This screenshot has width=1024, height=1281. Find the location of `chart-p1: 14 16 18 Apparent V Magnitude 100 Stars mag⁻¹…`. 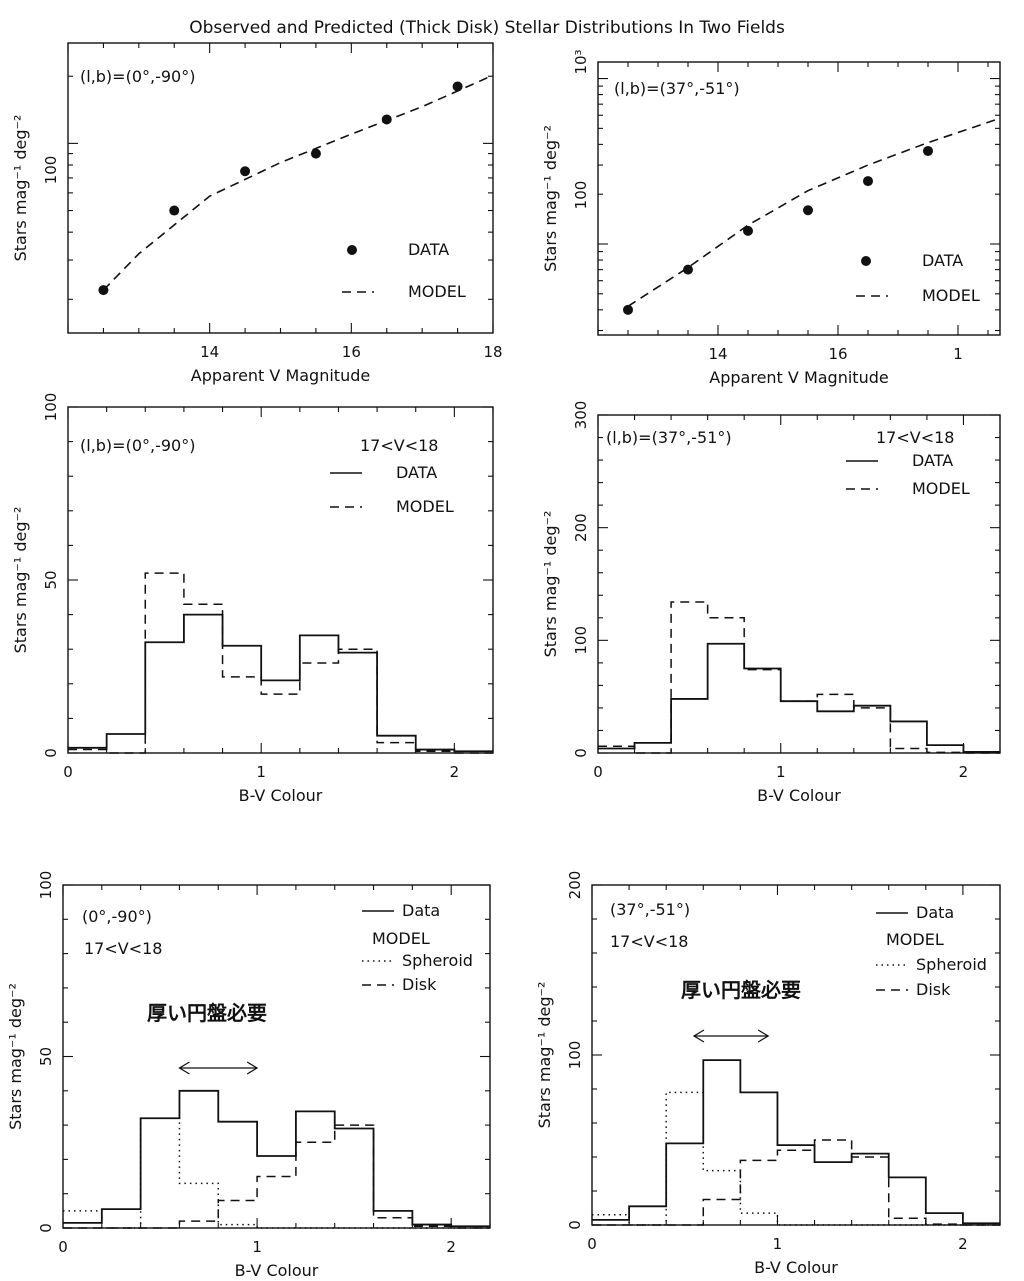

chart-p1: 14 16 18 Apparent V Magnitude 100 Stars mag⁻¹… is located at coordinates (257, 213).